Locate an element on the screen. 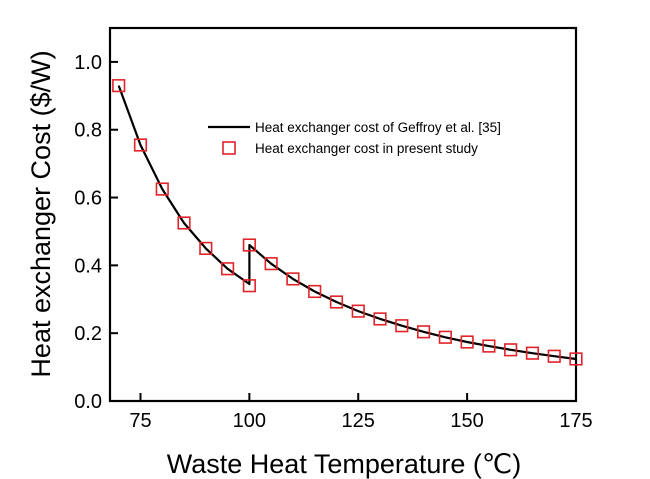  x-tick-label: 175 is located at coordinates (575, 421).